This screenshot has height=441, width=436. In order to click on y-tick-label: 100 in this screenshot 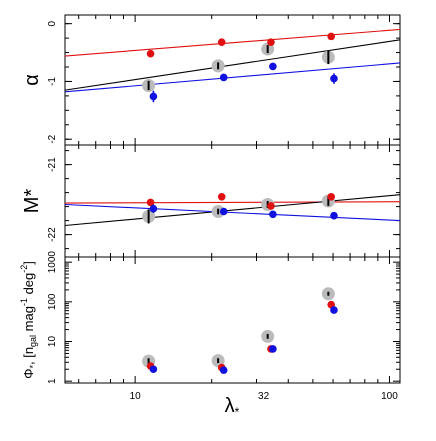, I will do `click(52, 301)`.